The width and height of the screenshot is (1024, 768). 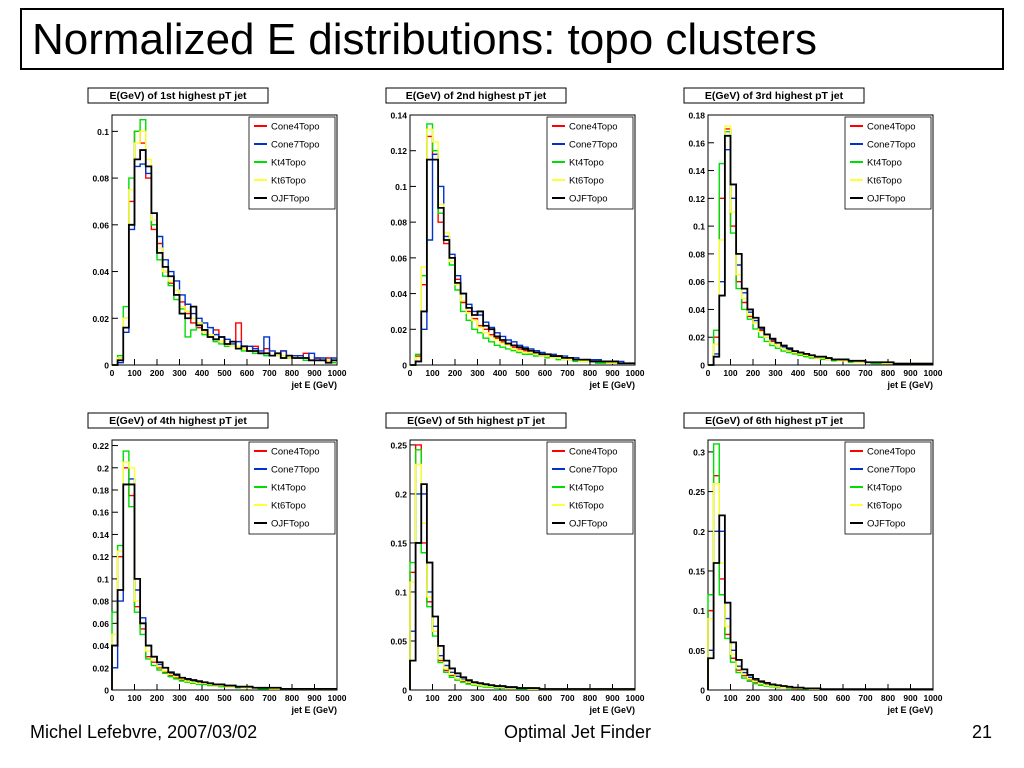 I want to click on chart-title: E(GeV) of 4th highest pT jet, so click(x=178, y=421).